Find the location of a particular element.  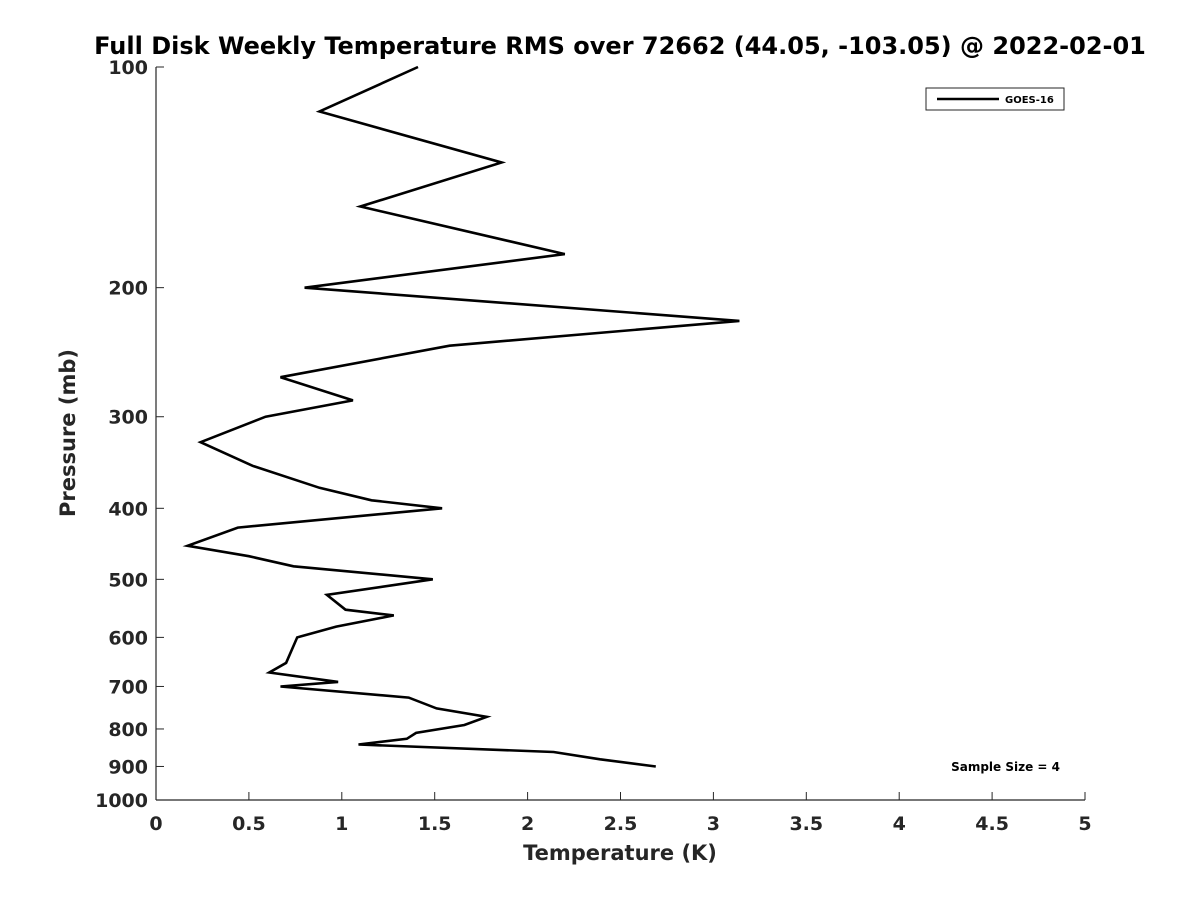

x-tick-label: 5 is located at coordinates (1084, 824).